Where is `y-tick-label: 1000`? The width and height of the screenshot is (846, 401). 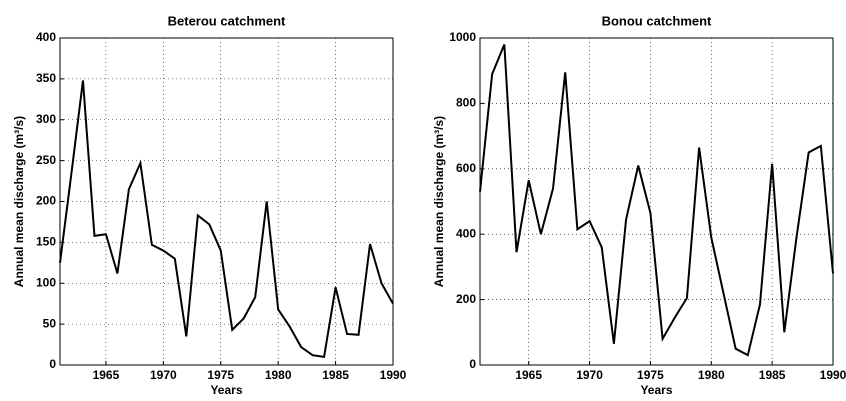 y-tick-label: 1000 is located at coordinates (462, 37).